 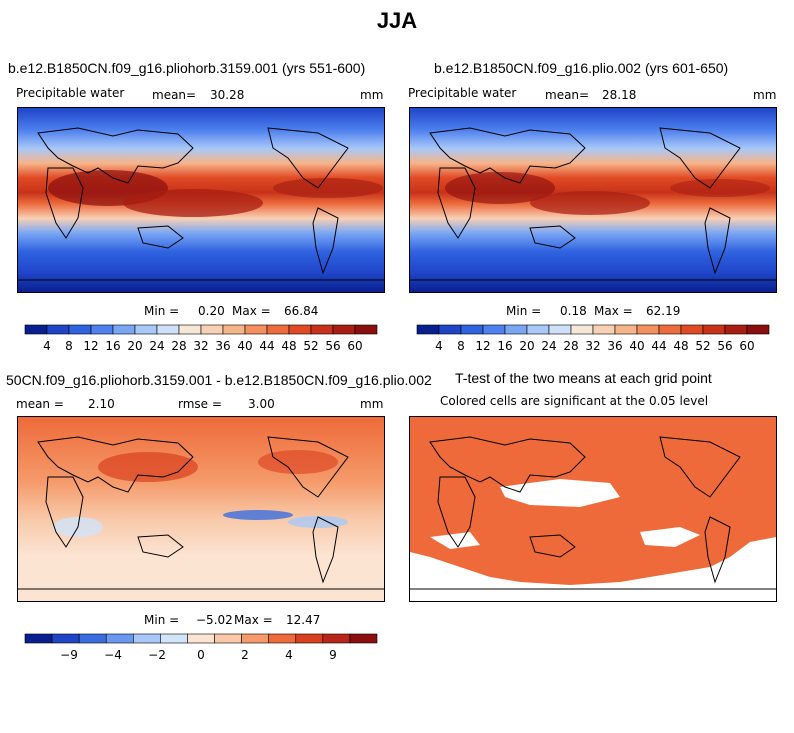 What do you see at coordinates (524, 311) in the screenshot?
I see `panel2-min-label: Min =` at bounding box center [524, 311].